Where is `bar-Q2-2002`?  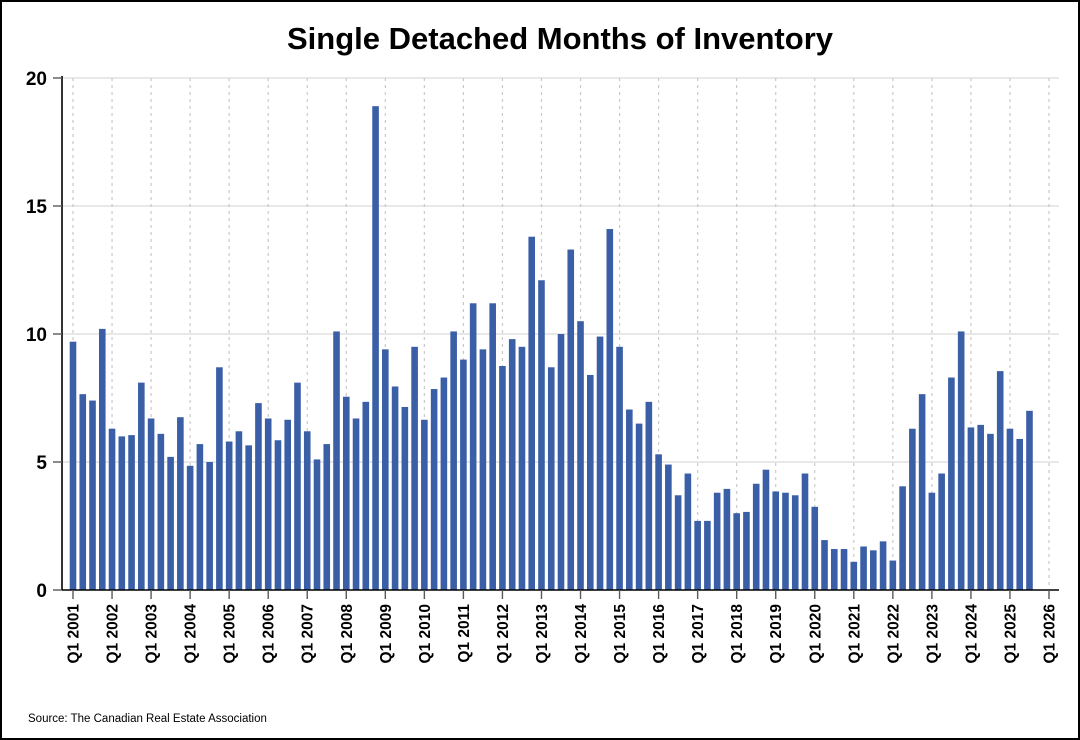
bar-Q2-2002 is located at coordinates (122, 513).